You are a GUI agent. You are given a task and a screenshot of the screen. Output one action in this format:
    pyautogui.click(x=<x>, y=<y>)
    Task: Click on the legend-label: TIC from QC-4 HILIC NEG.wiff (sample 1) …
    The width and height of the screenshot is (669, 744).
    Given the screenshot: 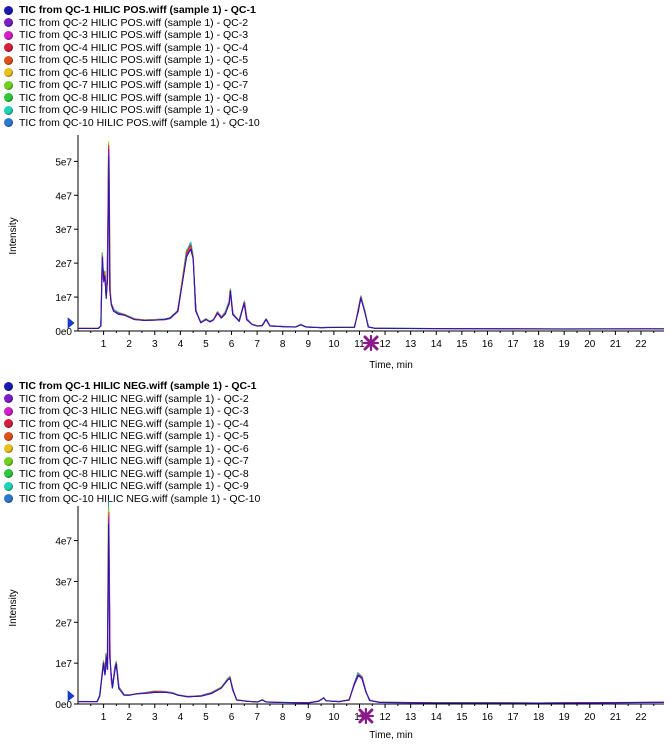 What is the action you would take?
    pyautogui.click(x=134, y=423)
    